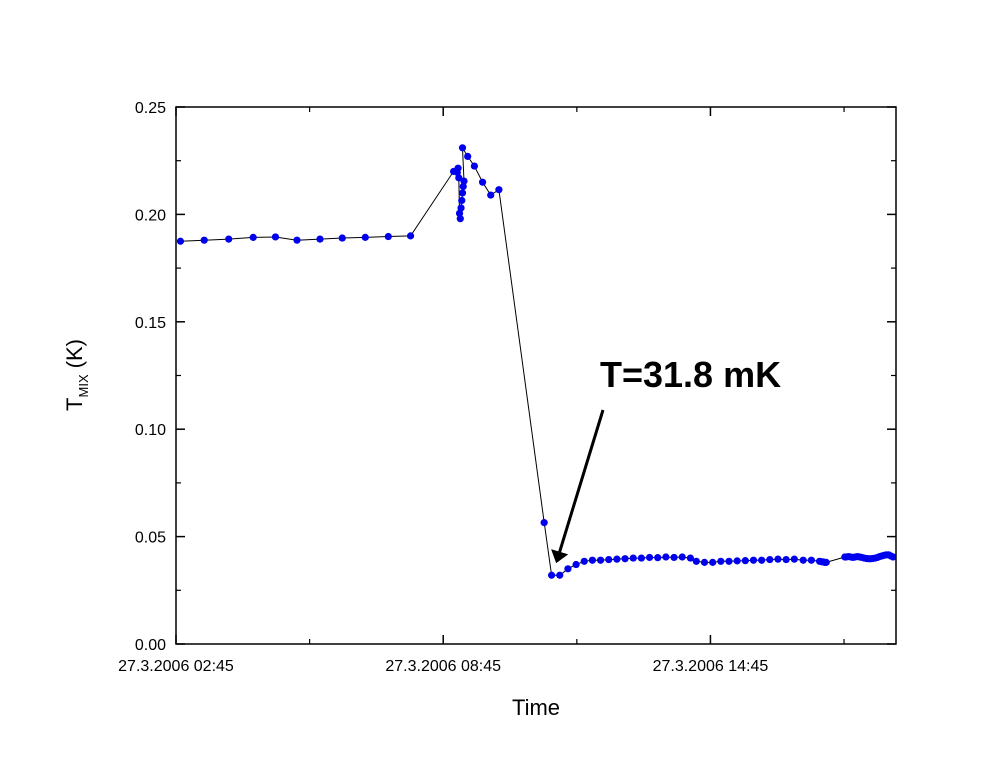  Describe the element at coordinates (150, 645) in the screenshot. I see `y-tick-label: 0.00` at that location.